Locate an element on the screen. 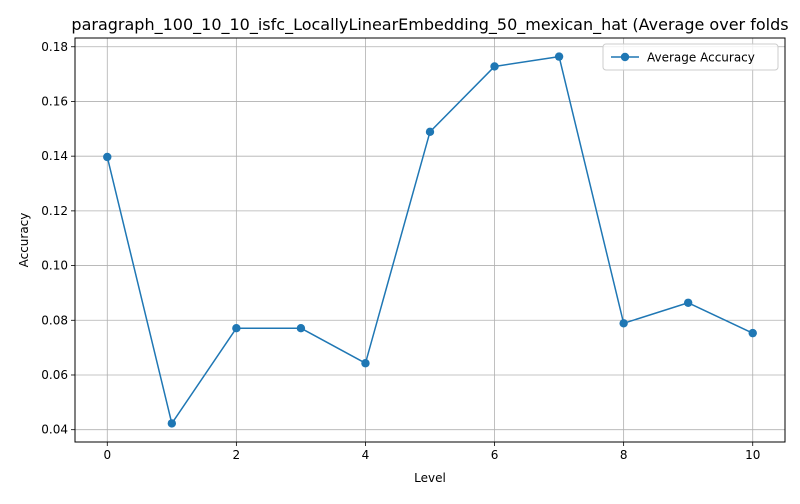 This screenshot has width=800, height=504. x-tick-label: 2 is located at coordinates (237, 455).